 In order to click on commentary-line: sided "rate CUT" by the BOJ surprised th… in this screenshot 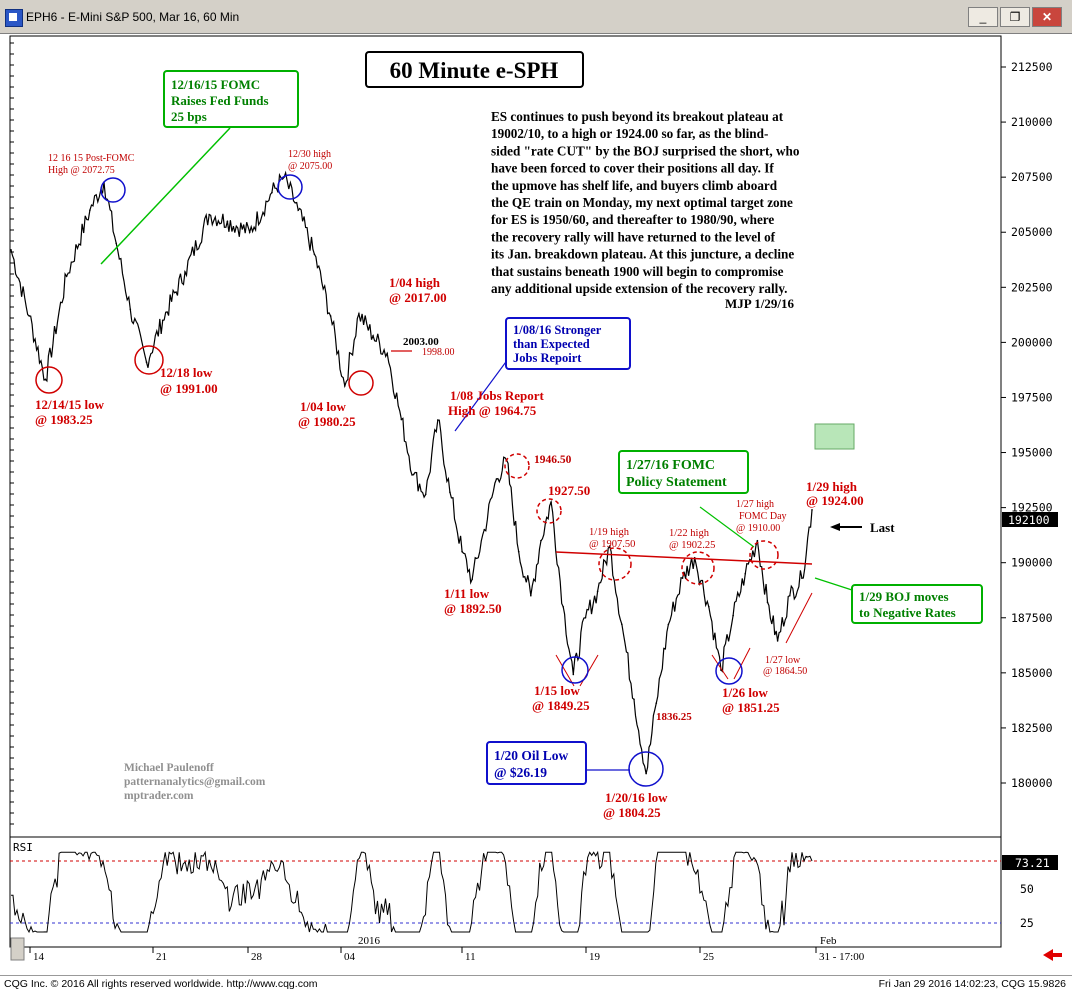, I will do `click(645, 150)`.